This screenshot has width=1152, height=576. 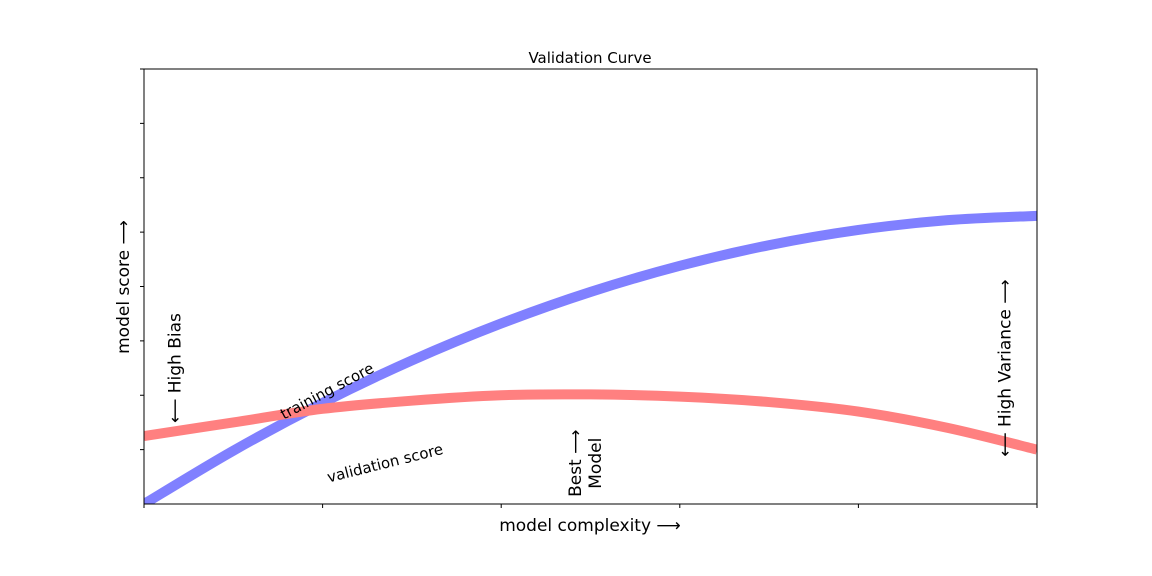 What do you see at coordinates (385, 463) in the screenshot?
I see `annotation-validation-label: validation score` at bounding box center [385, 463].